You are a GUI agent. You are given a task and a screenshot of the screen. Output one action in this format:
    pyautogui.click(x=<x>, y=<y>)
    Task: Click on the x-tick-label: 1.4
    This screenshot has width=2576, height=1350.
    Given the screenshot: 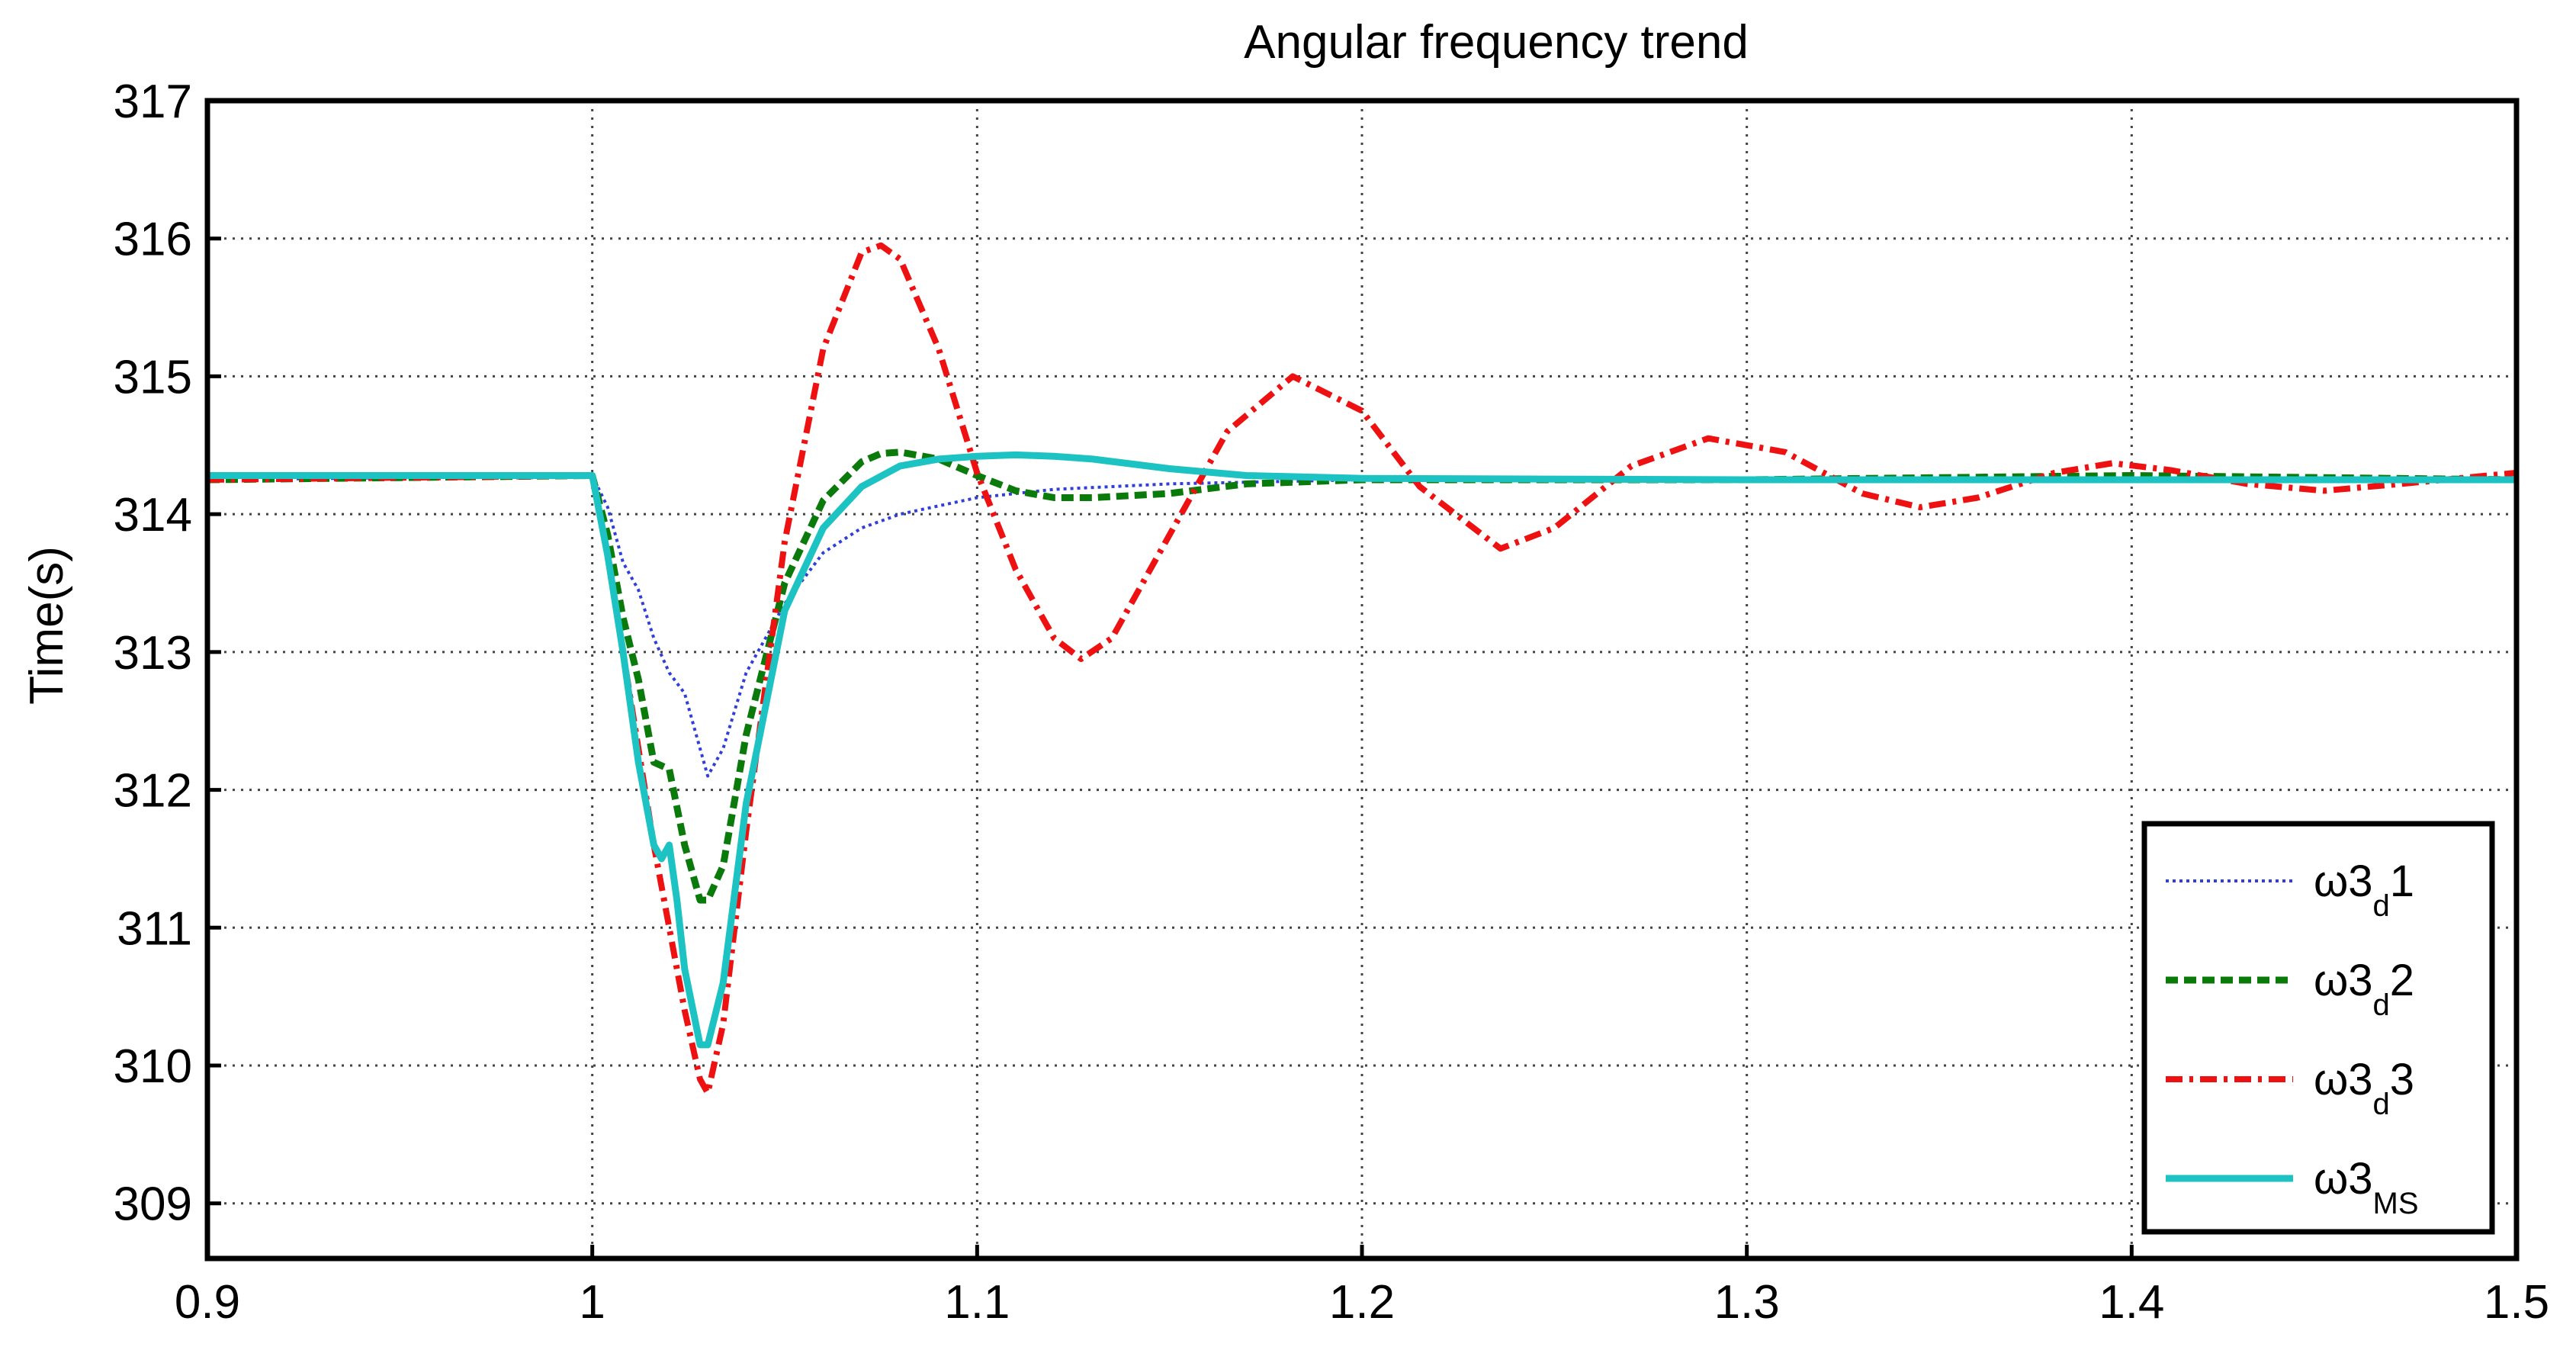 What is the action you would take?
    pyautogui.click(x=2131, y=1302)
    